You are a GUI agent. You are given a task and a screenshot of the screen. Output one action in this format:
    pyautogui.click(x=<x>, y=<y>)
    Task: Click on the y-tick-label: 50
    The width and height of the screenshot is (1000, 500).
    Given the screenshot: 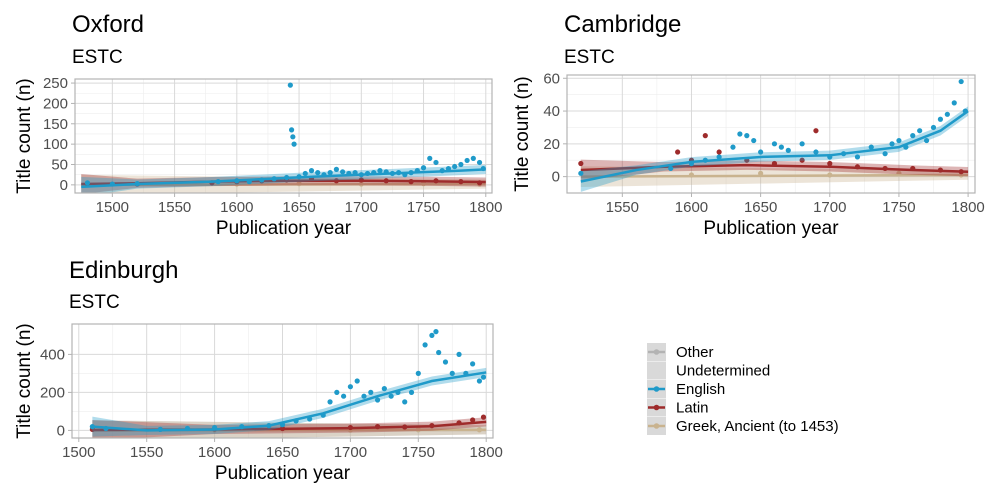 What is the action you would take?
    pyautogui.click(x=59, y=165)
    